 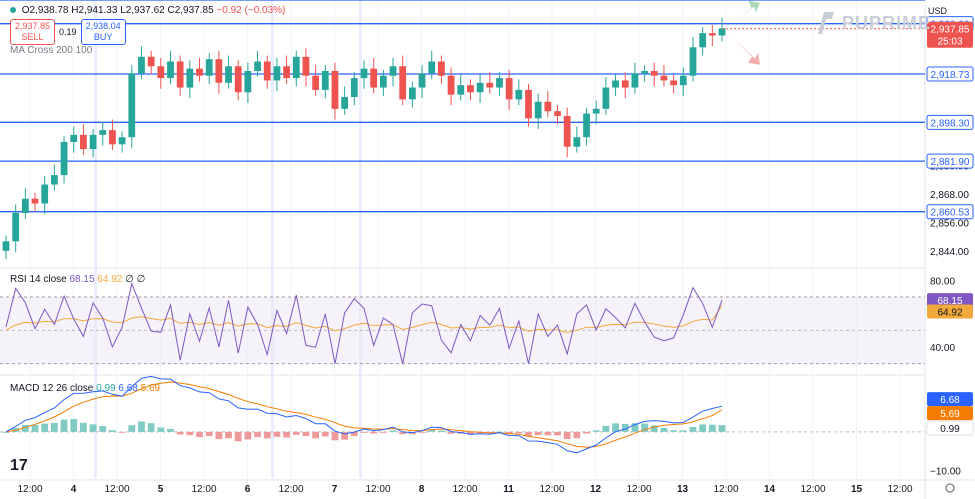 I want to click on rsi-label: RSI 14 close 68.15 64.92 ∅ ∅, so click(x=77, y=279).